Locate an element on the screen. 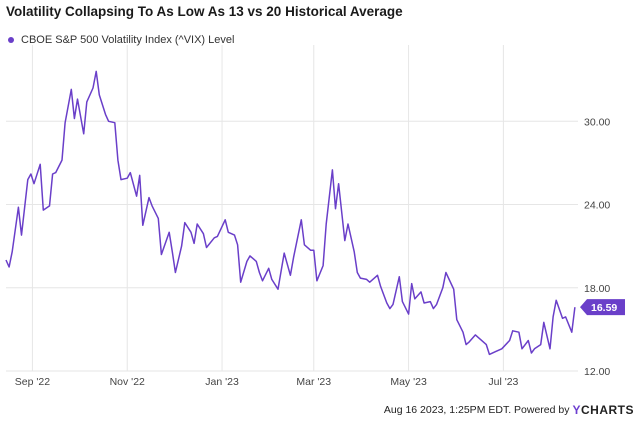  brand-rest: CHARTS is located at coordinates (607, 410).